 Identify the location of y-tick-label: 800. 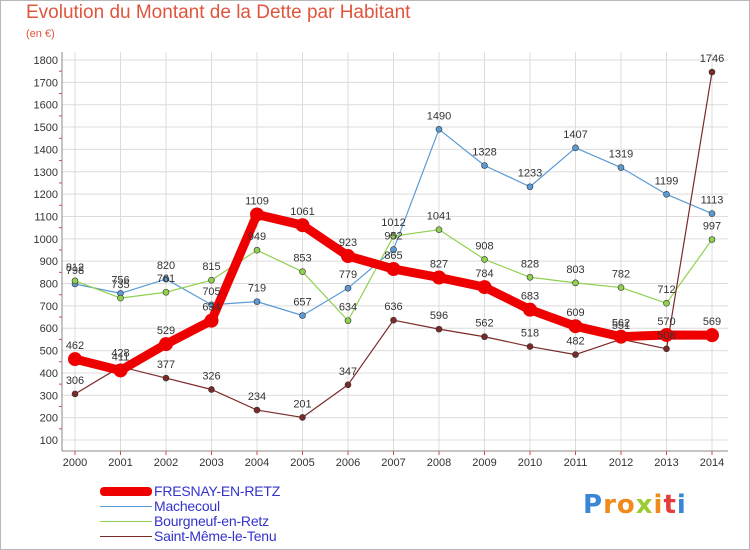
(49, 285).